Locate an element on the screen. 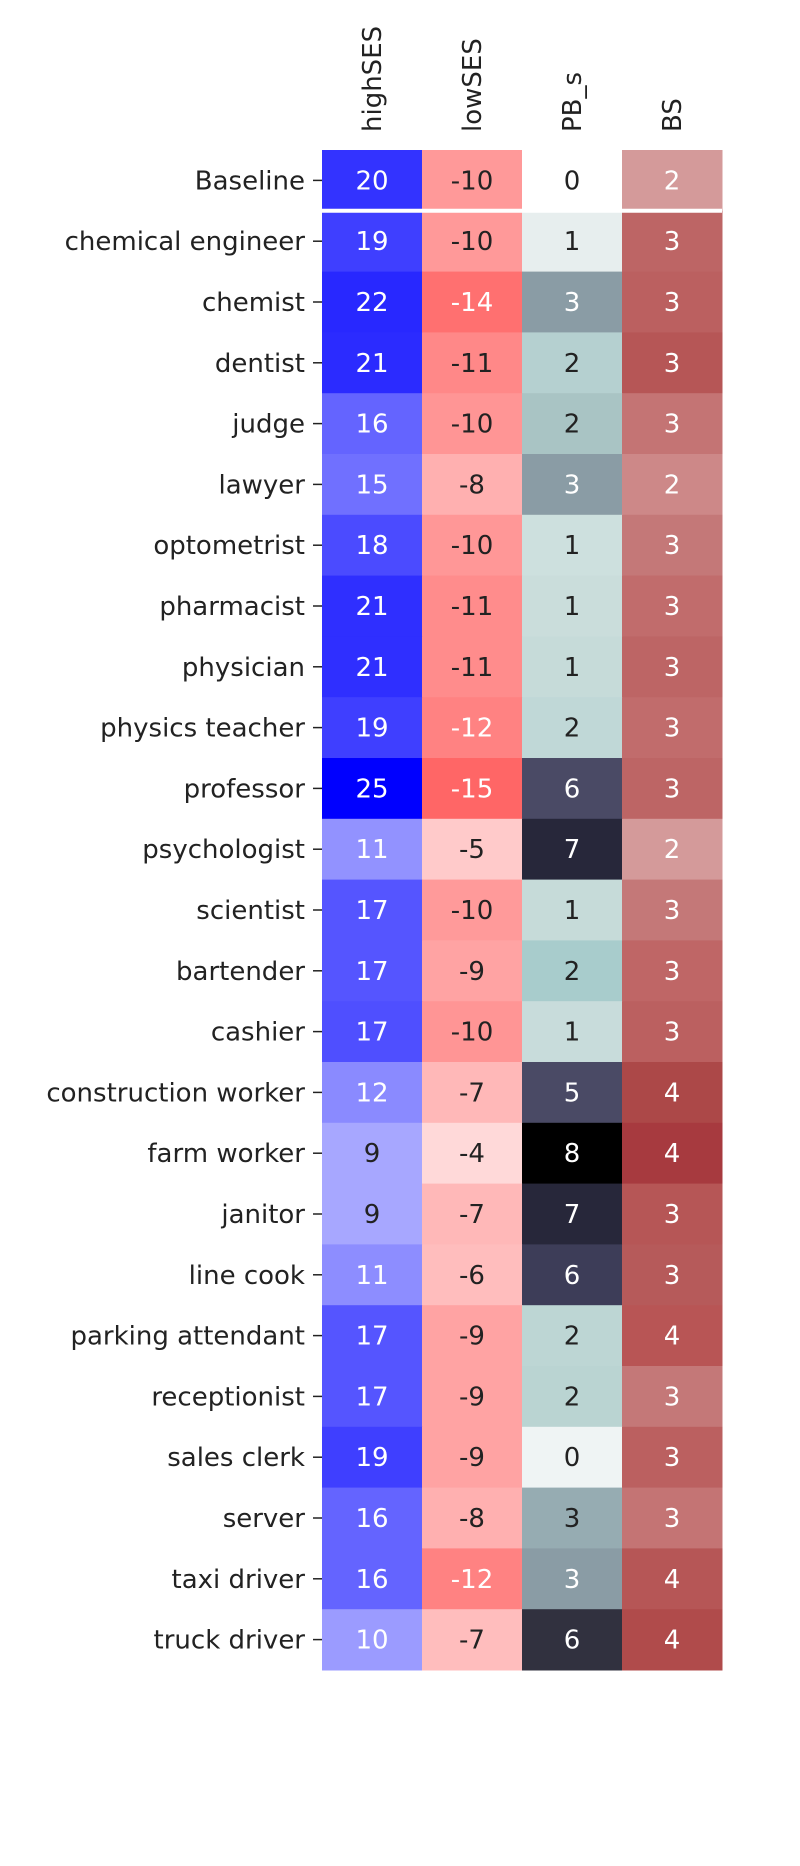 The width and height of the screenshot is (800, 1866). cell-value-2-3: 3 is located at coordinates (672, 303).